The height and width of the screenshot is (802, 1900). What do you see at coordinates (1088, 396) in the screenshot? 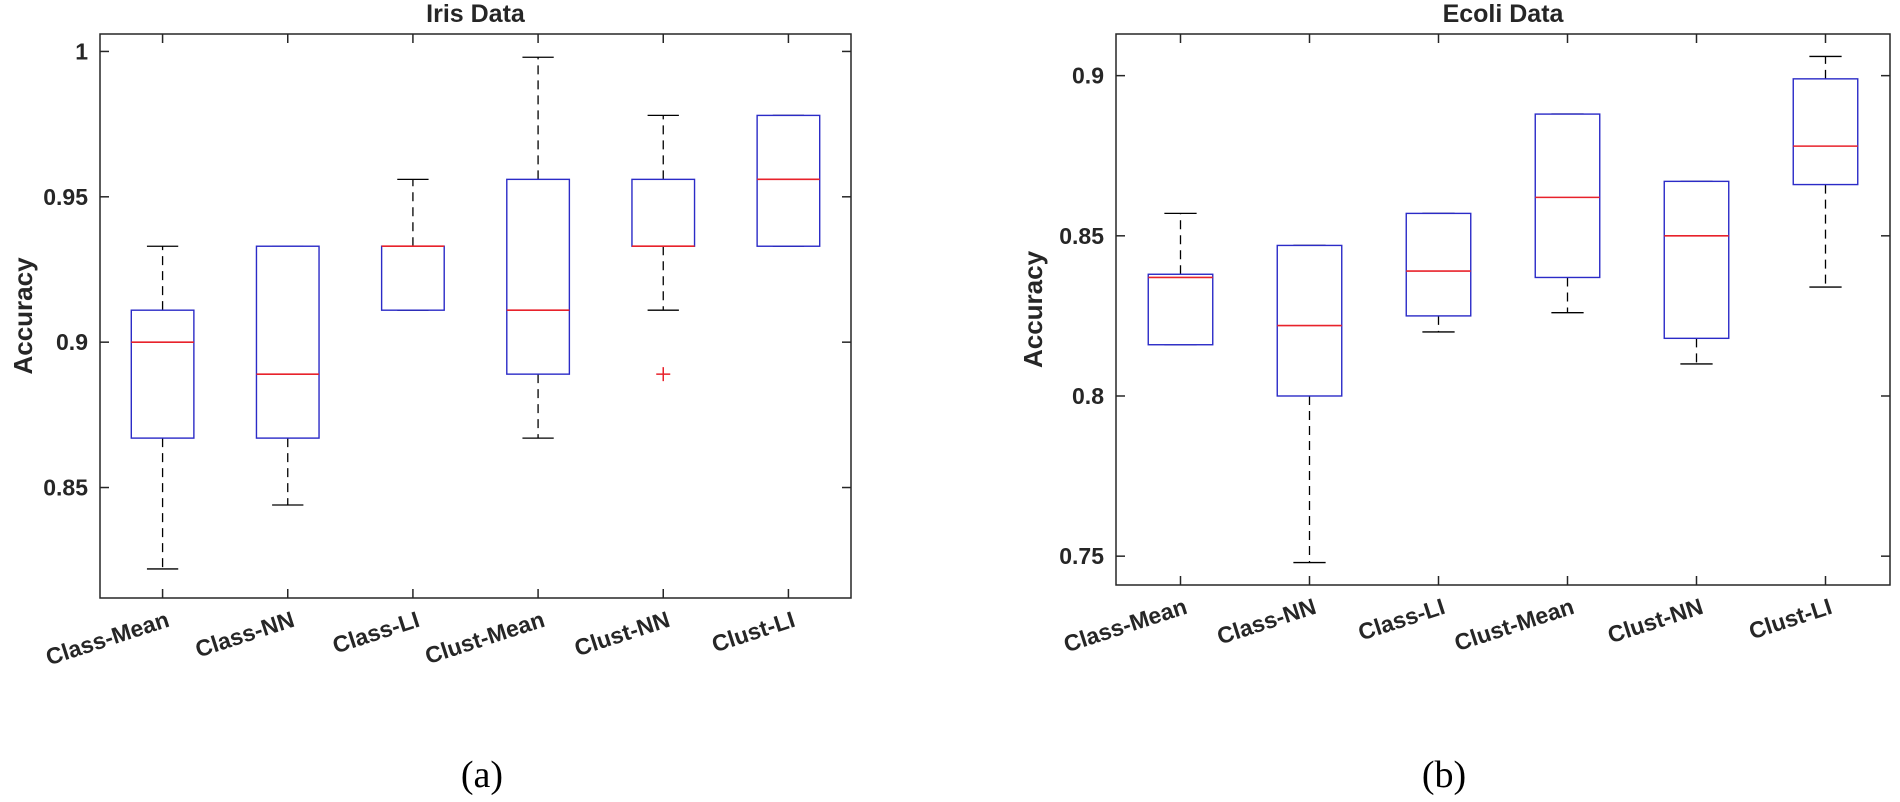
I see `y-tick-label: 0.8` at bounding box center [1088, 396].